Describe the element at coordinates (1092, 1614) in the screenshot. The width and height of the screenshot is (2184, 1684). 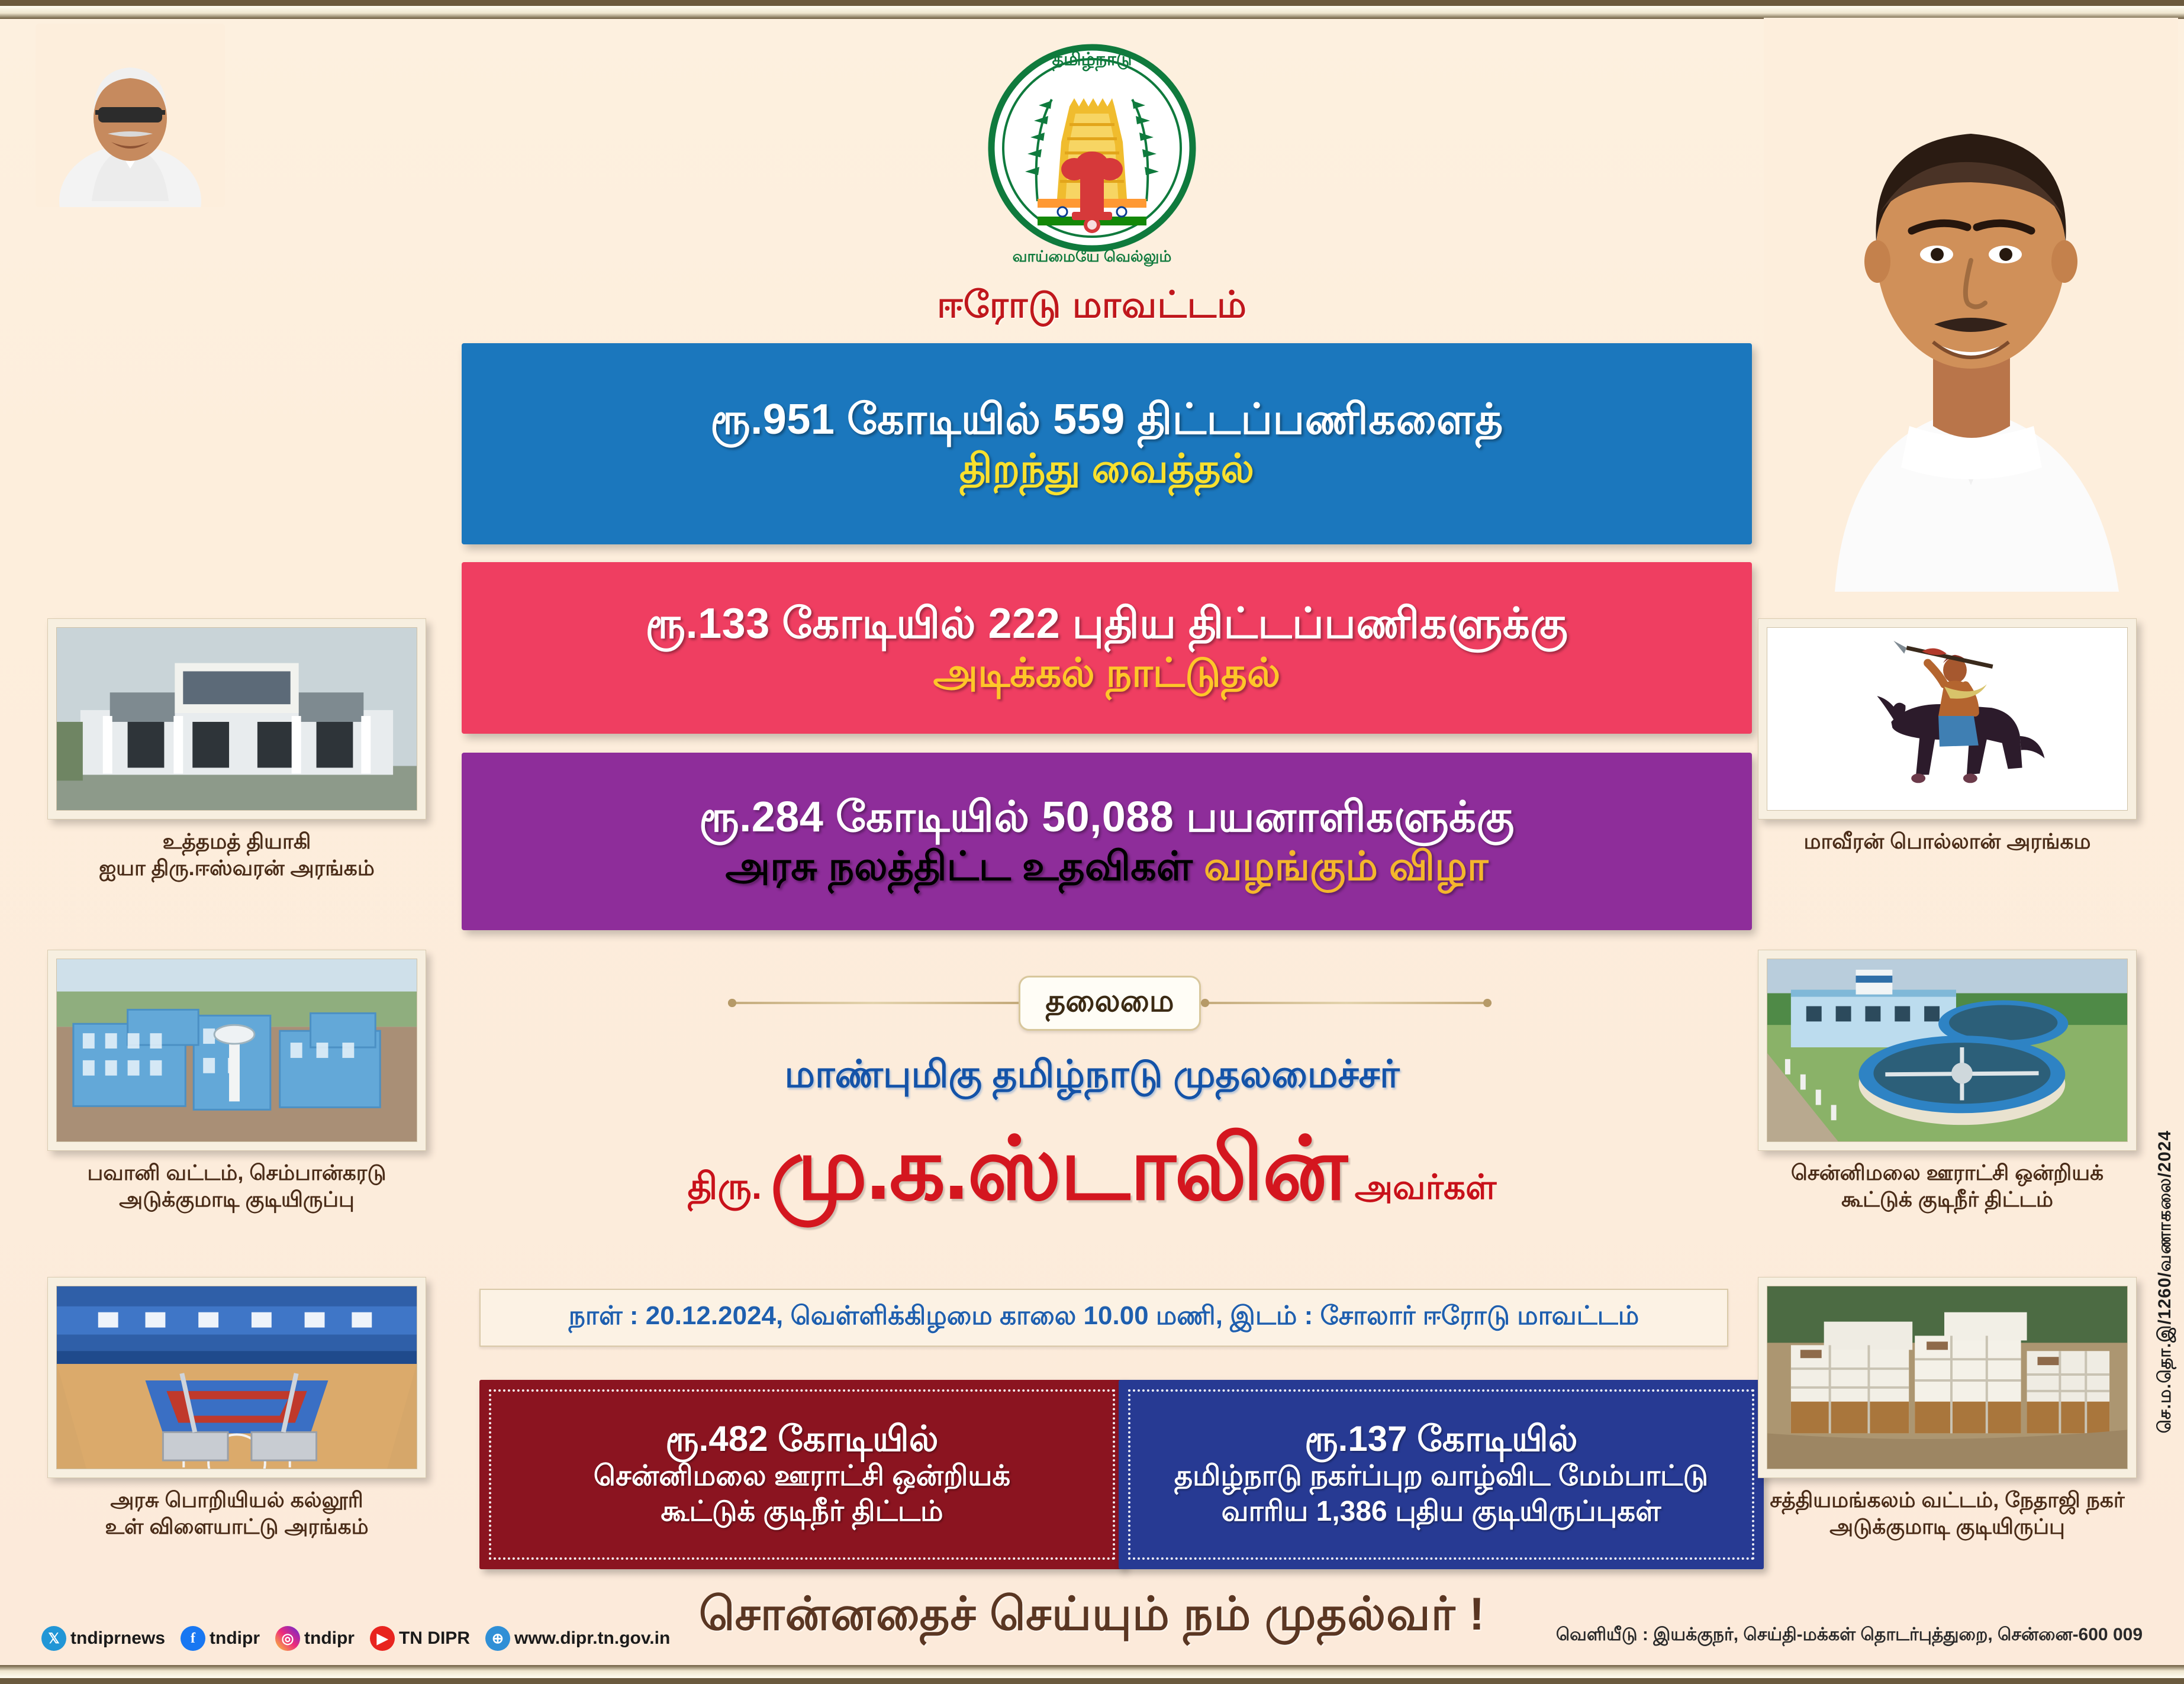
I see `slogan: சொன்னதைச் செய்யும் நம் முதல்வர் !` at that location.